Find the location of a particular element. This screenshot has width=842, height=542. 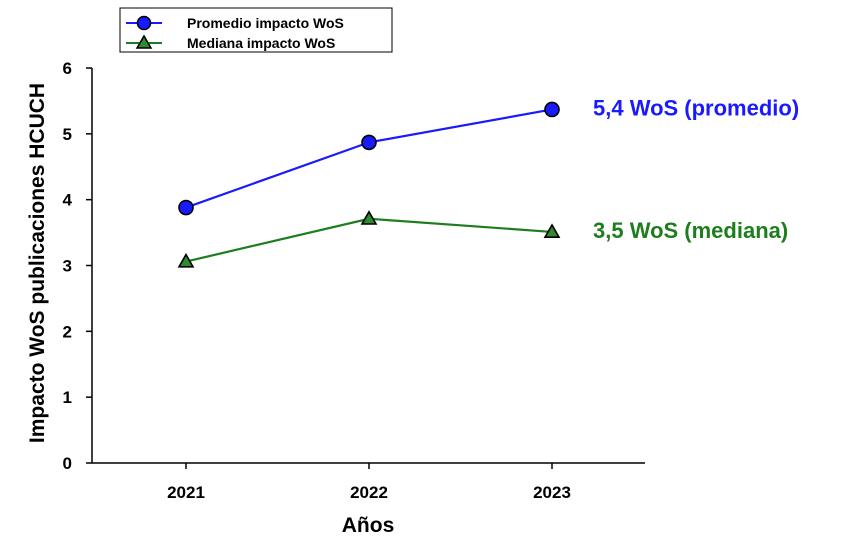

legend: Promedio impacto WoS Mediana impacto WoS is located at coordinates (256, 30).